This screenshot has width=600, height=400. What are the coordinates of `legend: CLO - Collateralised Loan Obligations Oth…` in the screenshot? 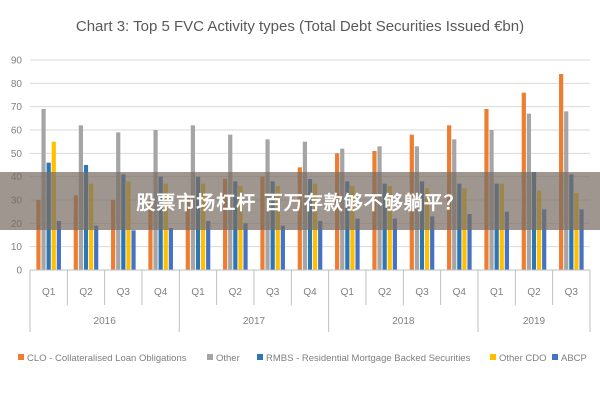 It's located at (302, 358).